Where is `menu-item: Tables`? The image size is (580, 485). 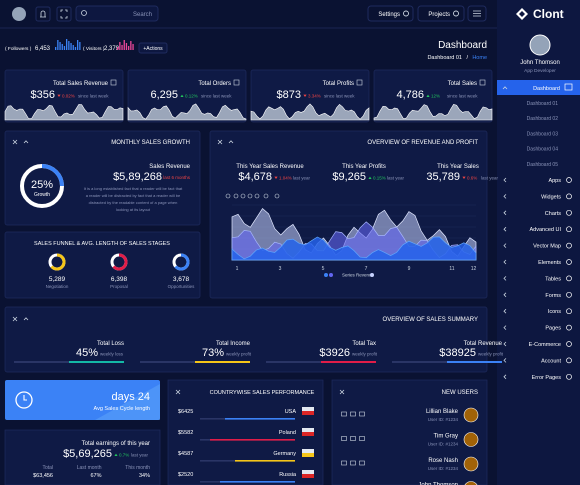 menu-item: Tables is located at coordinates (553, 279).